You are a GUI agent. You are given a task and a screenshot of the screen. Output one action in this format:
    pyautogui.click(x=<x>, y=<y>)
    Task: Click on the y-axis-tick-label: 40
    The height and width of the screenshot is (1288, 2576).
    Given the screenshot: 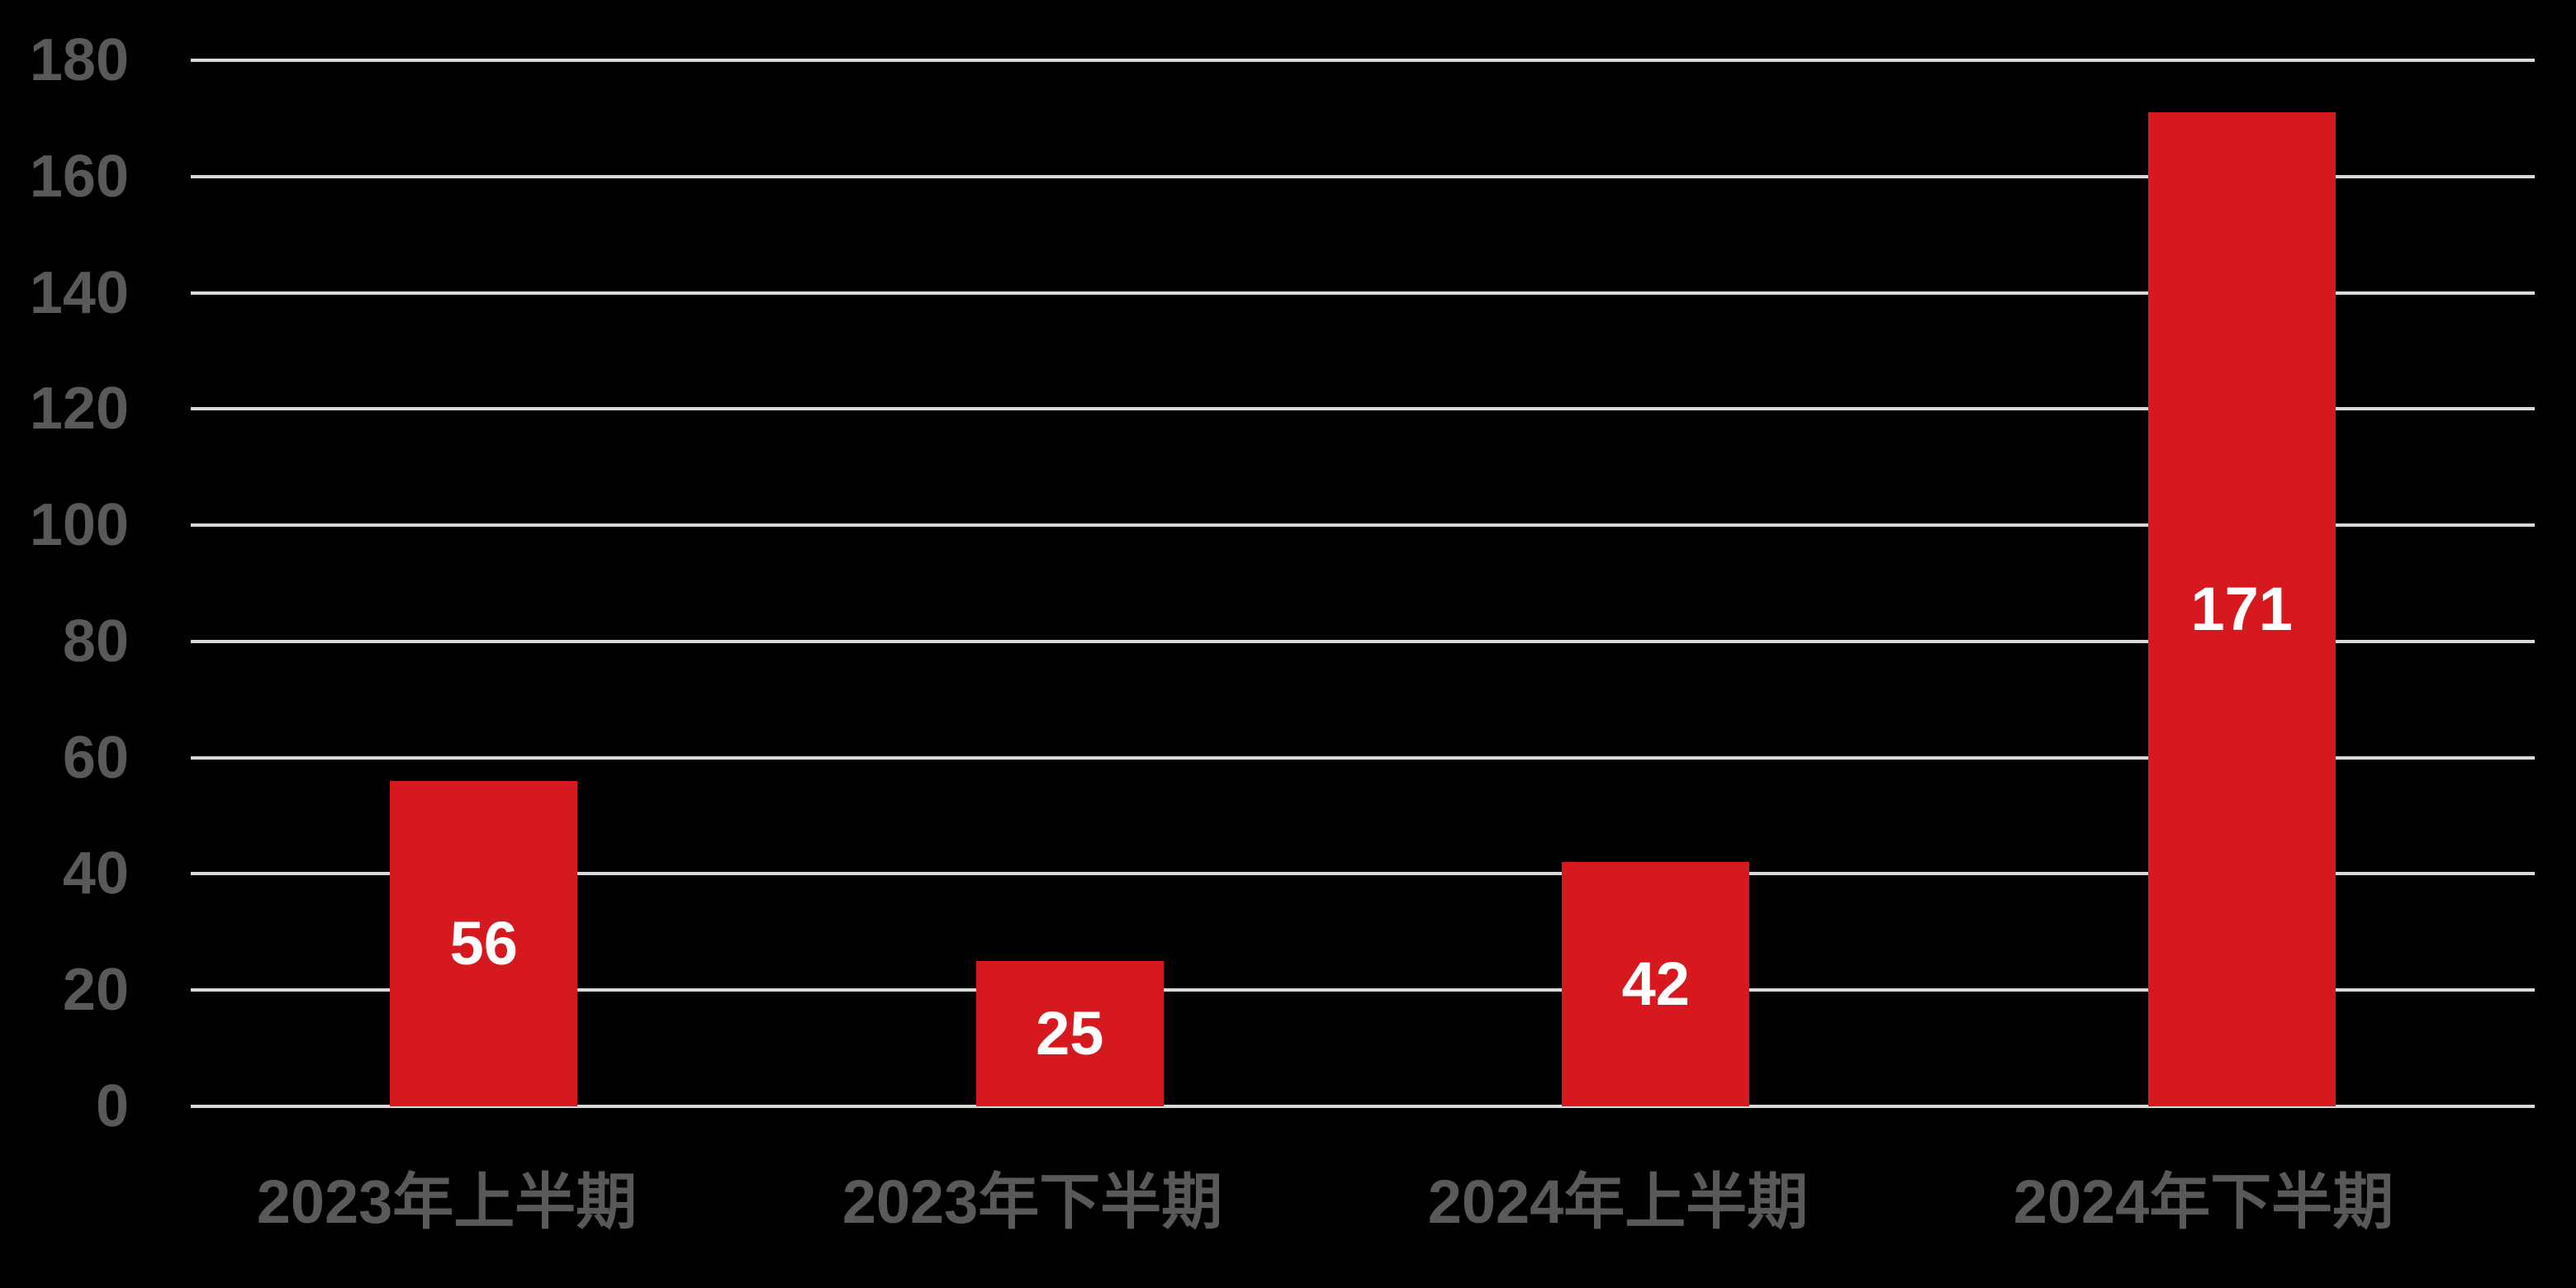 What is the action you would take?
    pyautogui.click(x=95, y=874)
    